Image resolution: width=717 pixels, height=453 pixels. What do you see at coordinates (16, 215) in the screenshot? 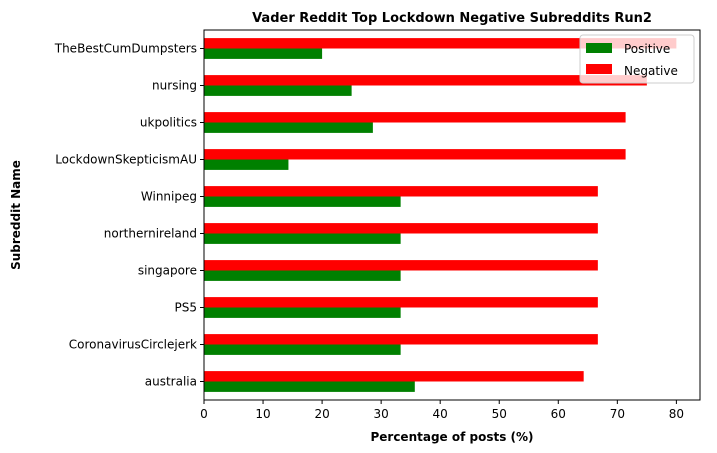
I see `y-axis-label: Subreddit Name` at bounding box center [16, 215].